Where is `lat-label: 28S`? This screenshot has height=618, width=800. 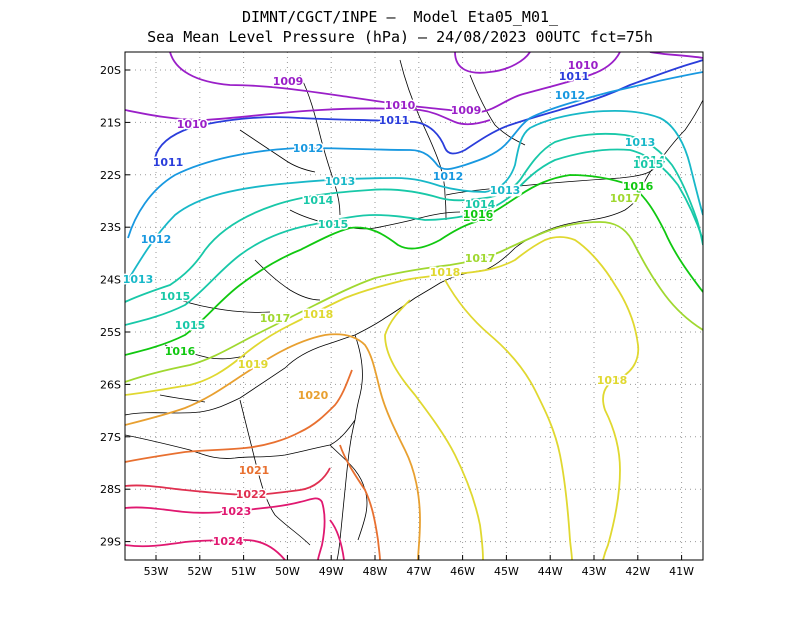
lat-label: 28S is located at coordinates (110, 489).